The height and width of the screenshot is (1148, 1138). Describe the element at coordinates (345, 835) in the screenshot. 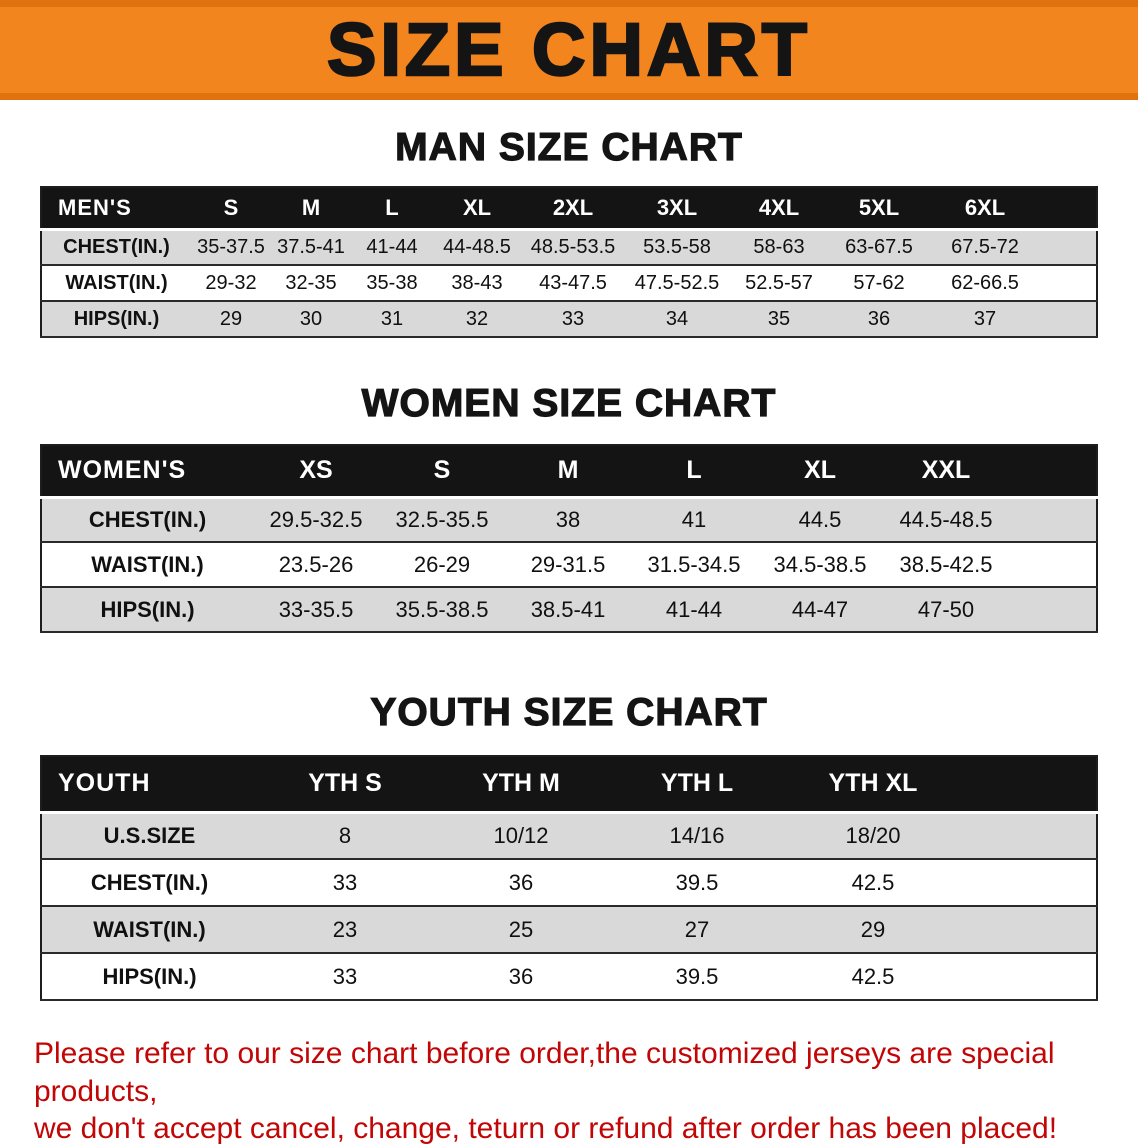

I see `size-value-cell: 8` at that location.